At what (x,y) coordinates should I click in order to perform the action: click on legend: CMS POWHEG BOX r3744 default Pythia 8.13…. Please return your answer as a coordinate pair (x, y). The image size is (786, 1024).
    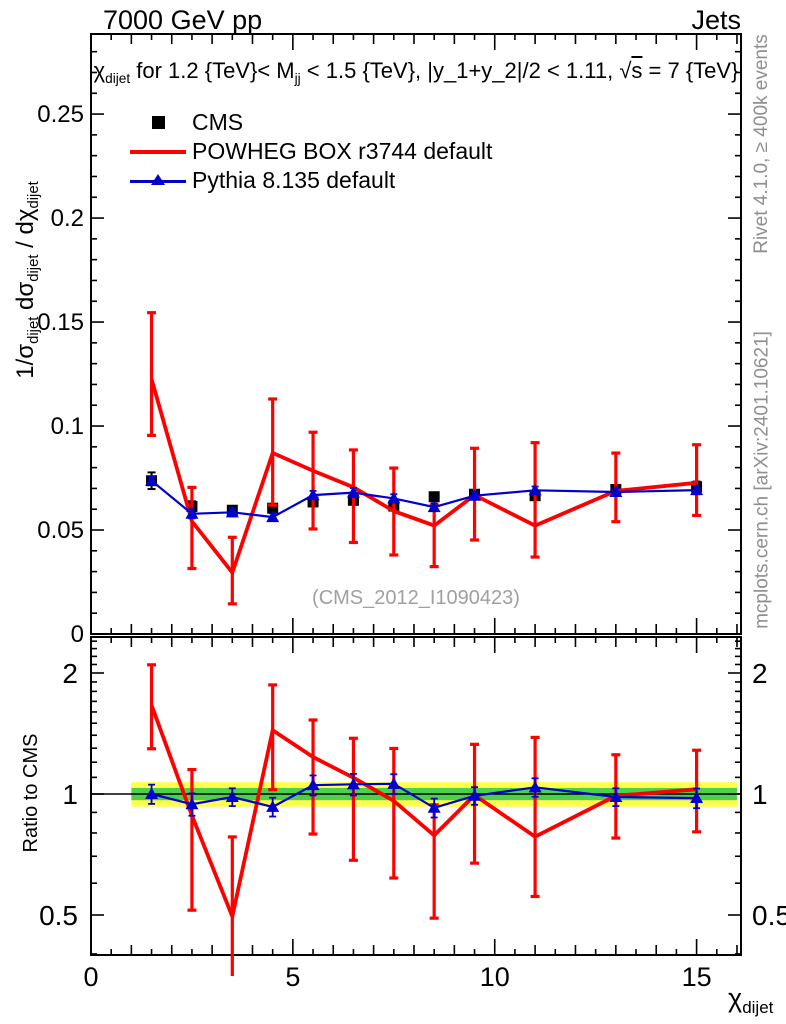
    Looking at the image, I should click on (310, 151).